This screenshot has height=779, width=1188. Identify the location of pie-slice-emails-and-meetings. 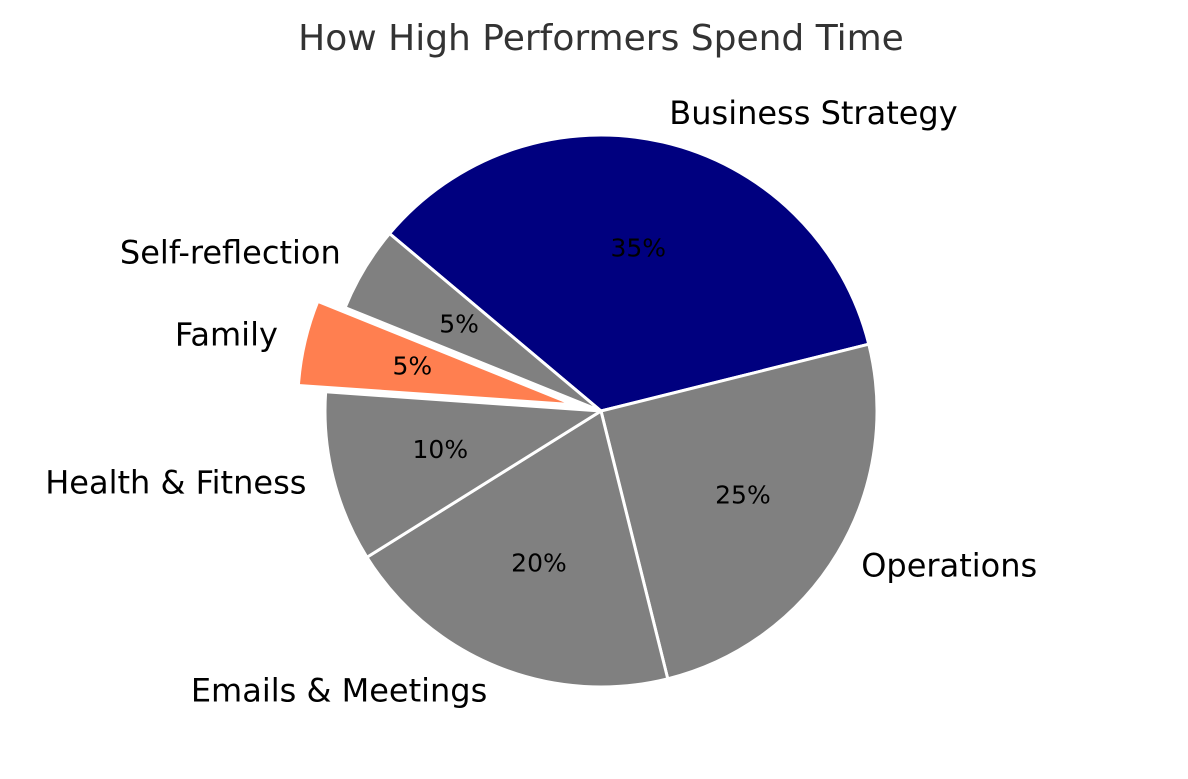
(517, 549).